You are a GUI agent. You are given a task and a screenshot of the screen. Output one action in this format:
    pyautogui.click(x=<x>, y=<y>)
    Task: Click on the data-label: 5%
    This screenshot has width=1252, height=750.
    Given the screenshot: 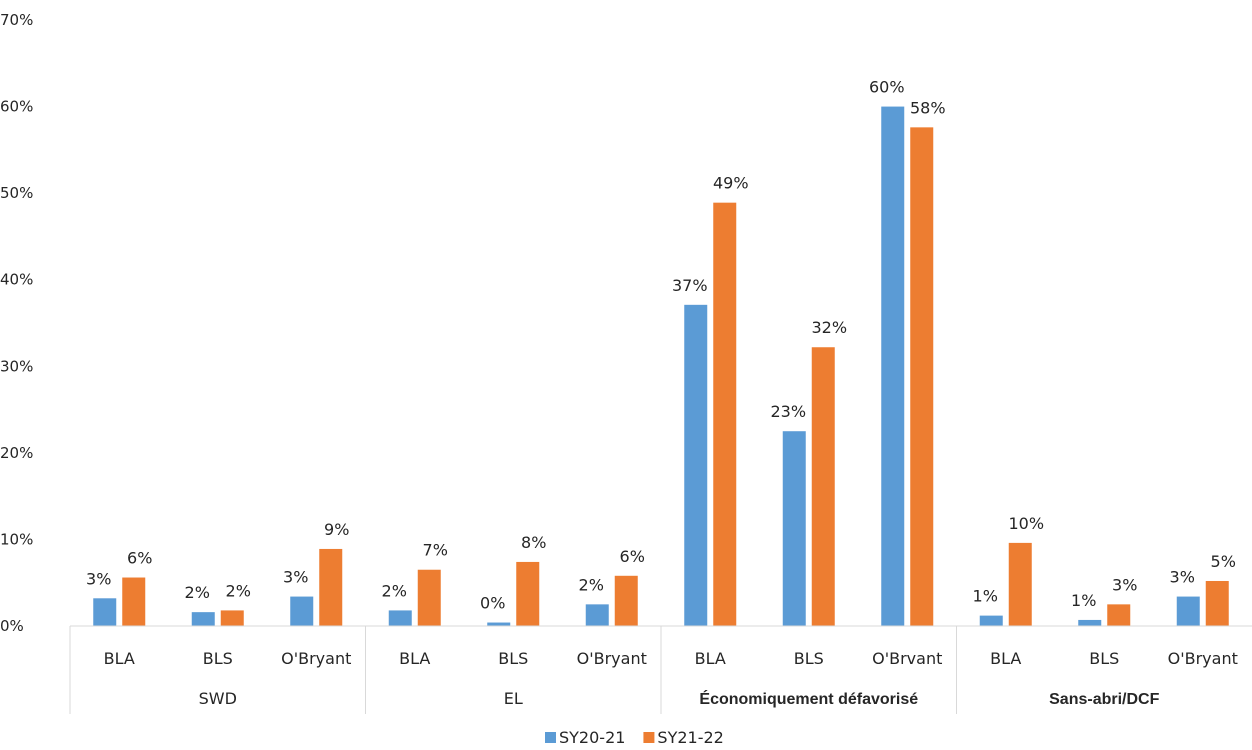 What is the action you would take?
    pyautogui.click(x=1223, y=561)
    